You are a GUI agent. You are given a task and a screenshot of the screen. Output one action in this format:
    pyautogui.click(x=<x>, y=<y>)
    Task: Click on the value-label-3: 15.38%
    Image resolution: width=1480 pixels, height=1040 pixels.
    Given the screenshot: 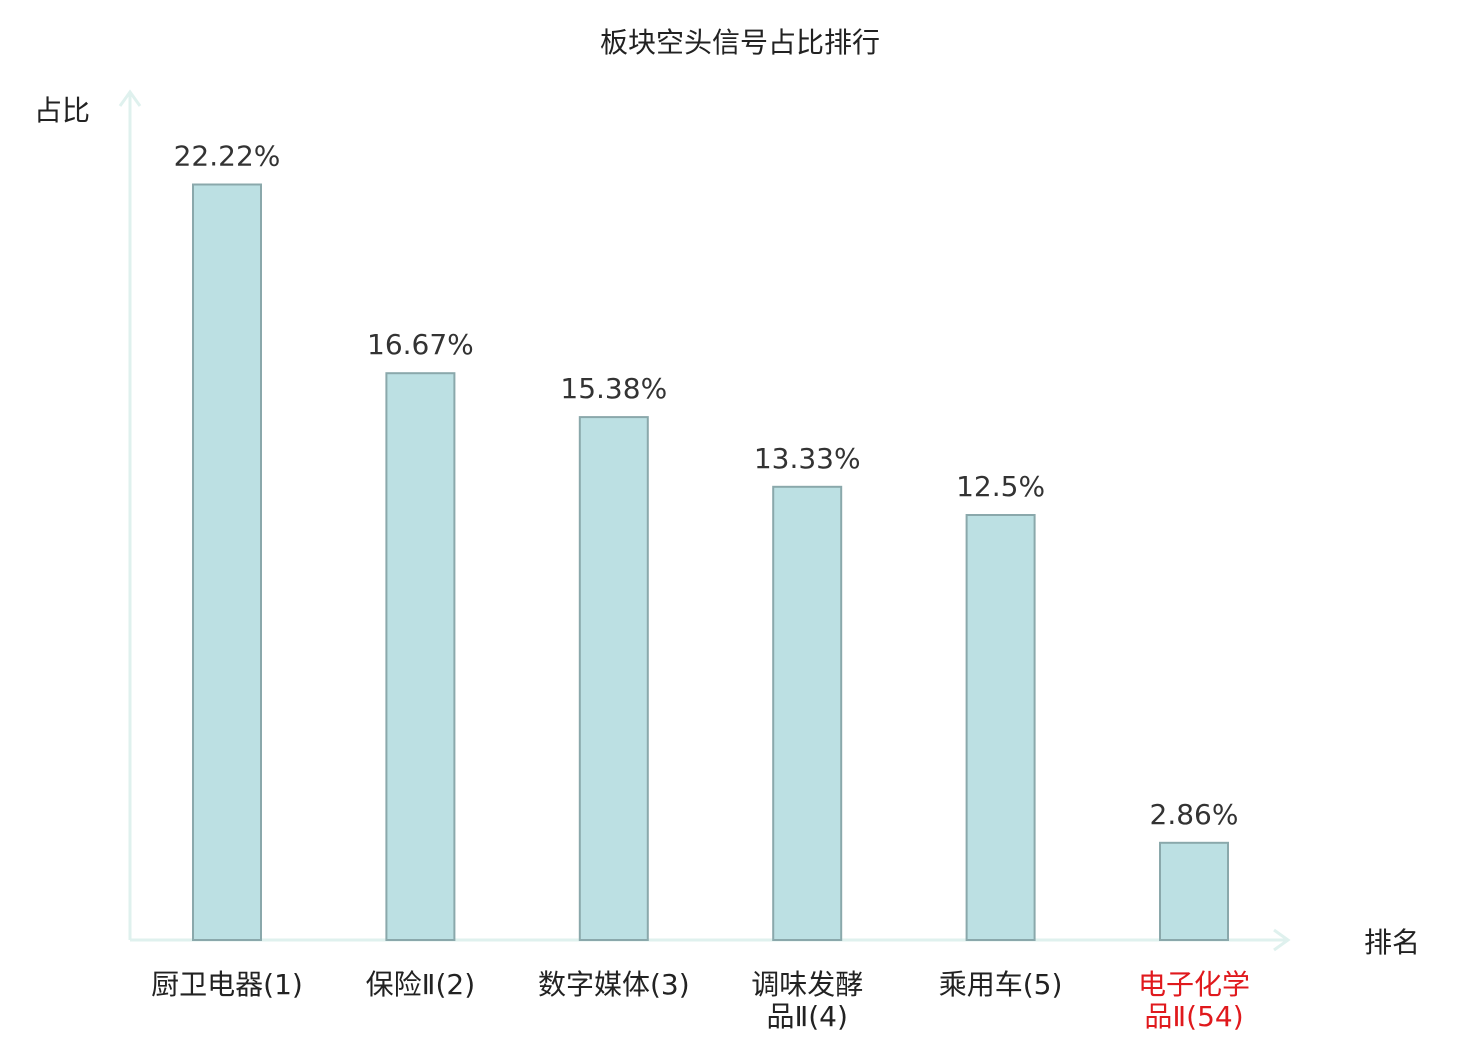 What is the action you would take?
    pyautogui.click(x=613, y=388)
    